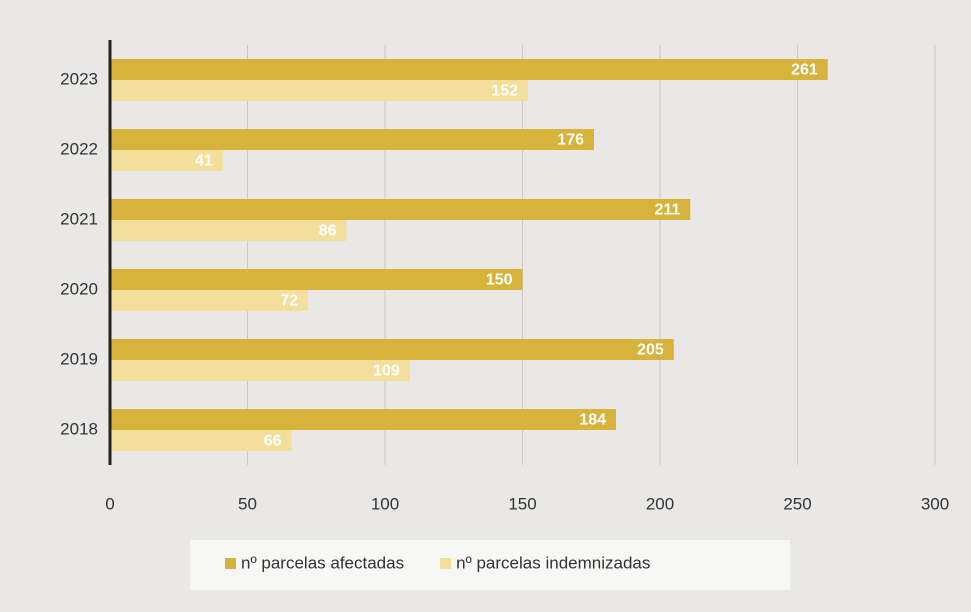 The image size is (971, 612). I want to click on data-label: 150, so click(499, 280).